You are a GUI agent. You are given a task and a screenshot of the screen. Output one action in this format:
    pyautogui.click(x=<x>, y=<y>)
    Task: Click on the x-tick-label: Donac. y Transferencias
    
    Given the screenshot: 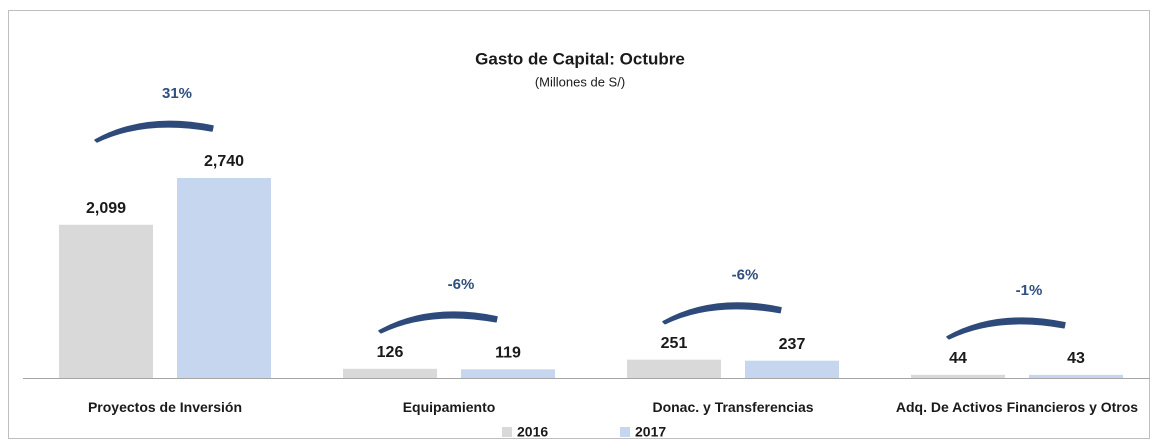 What is the action you would take?
    pyautogui.click(x=733, y=407)
    